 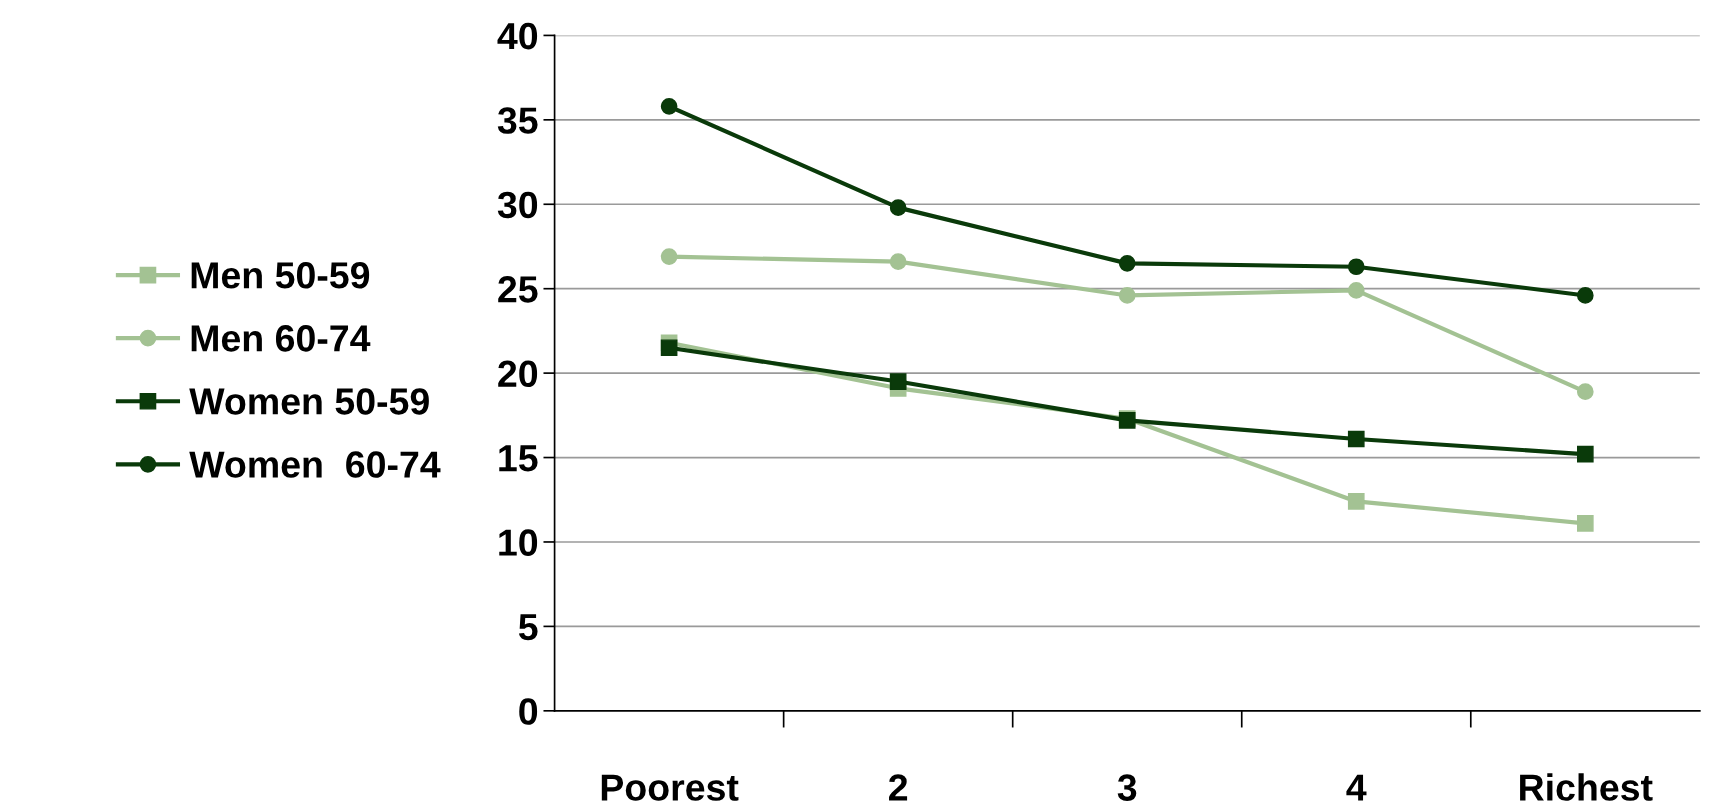 What do you see at coordinates (315, 464) in the screenshot?
I see `legend-label: Women 60-74` at bounding box center [315, 464].